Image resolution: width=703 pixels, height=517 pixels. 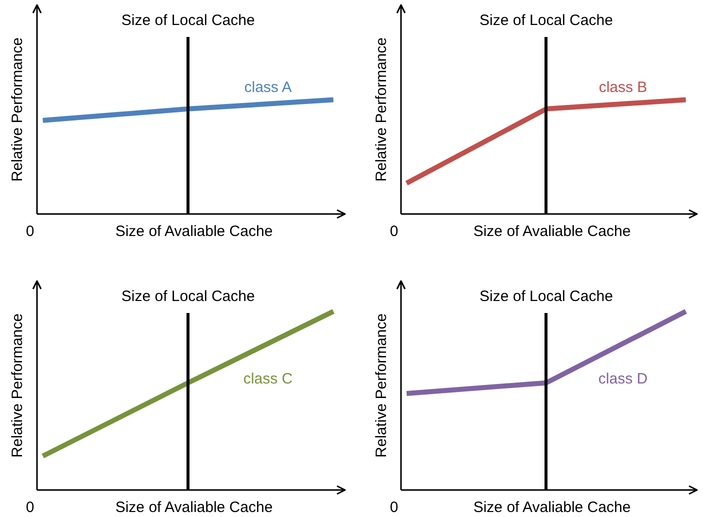 What do you see at coordinates (268, 87) in the screenshot?
I see `series-label: class A` at bounding box center [268, 87].